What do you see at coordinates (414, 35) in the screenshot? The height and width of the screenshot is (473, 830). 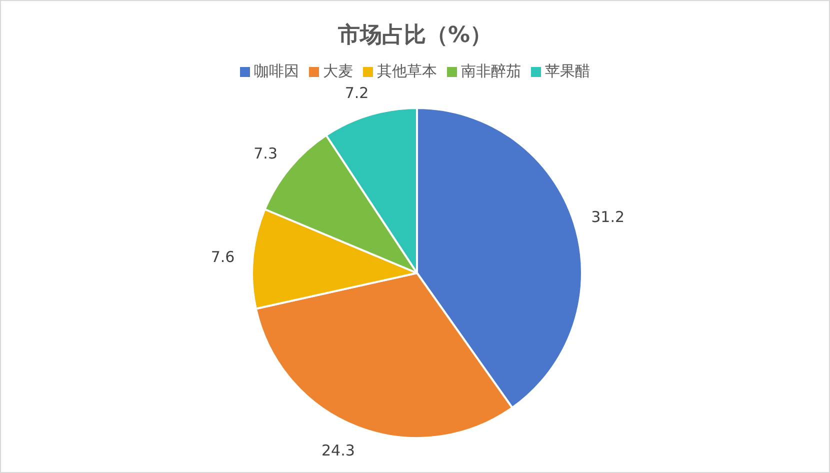 I see `chart-title: 市场占比（%）` at bounding box center [414, 35].